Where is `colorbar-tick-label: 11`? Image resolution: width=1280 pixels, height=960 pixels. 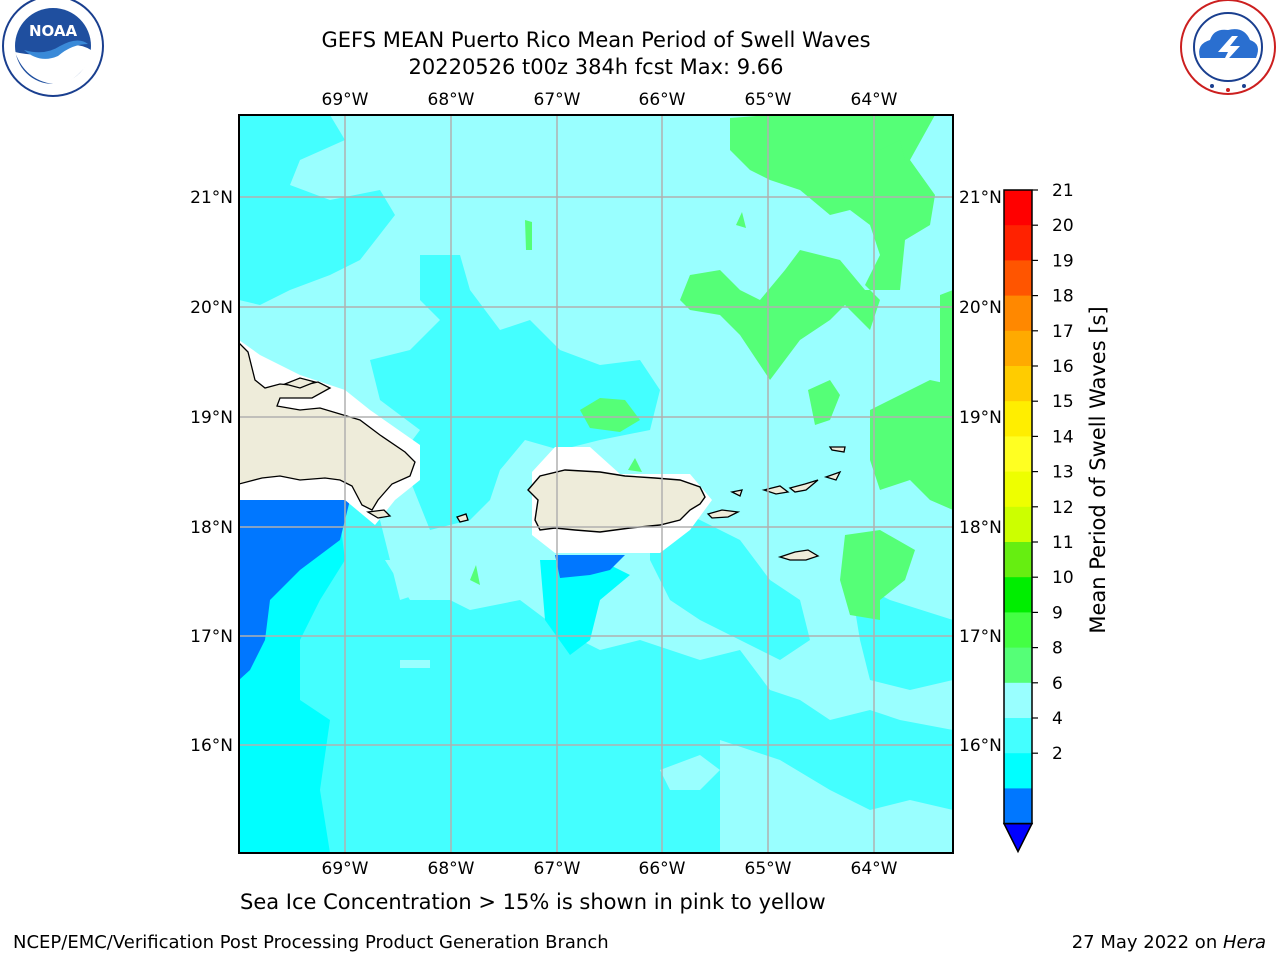 colorbar-tick-label: 11 is located at coordinates (1063, 543).